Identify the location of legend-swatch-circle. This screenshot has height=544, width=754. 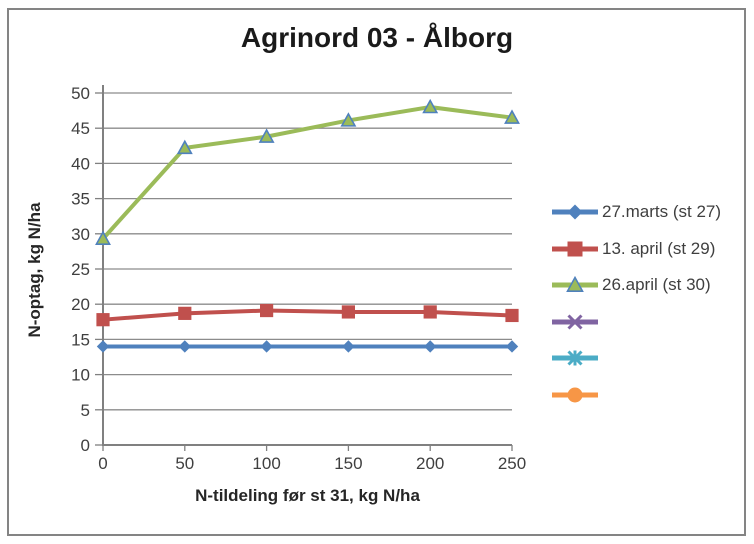
(575, 395).